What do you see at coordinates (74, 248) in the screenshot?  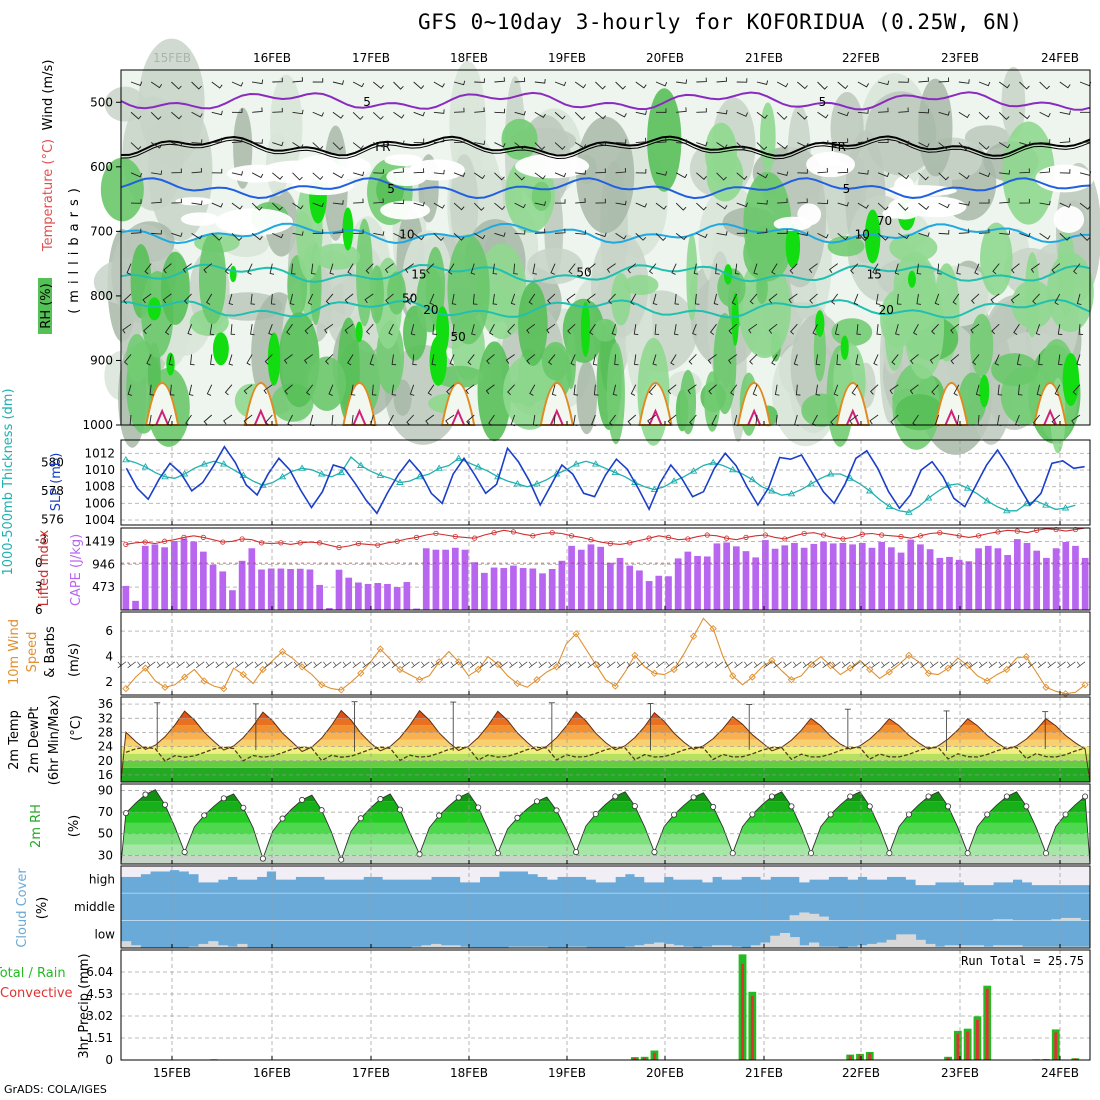 I see `millibars-axis-label: (millibars)` at bounding box center [74, 248].